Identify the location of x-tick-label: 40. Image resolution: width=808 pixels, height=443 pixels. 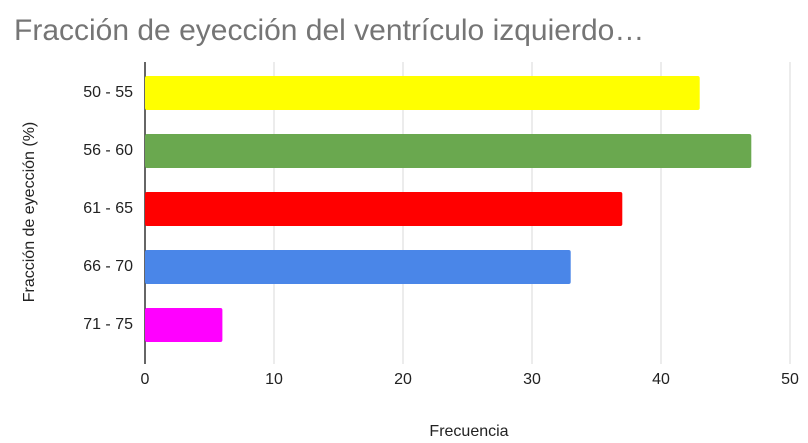
(661, 379).